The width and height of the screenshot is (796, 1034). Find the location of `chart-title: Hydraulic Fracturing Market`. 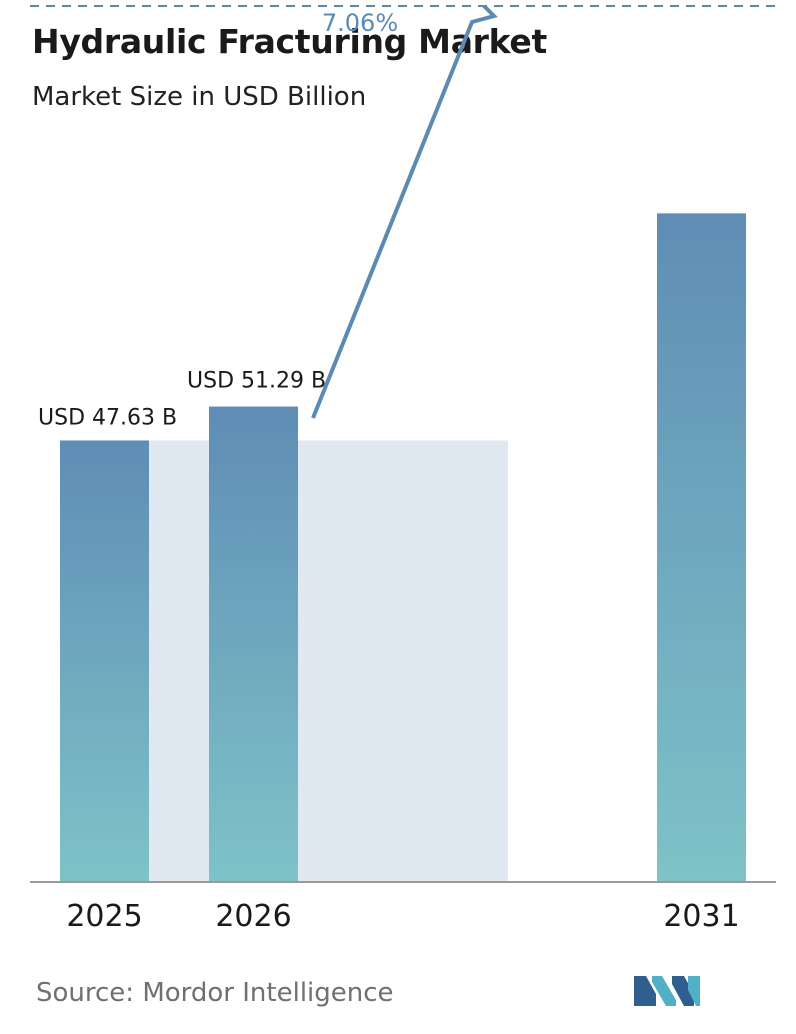

chart-title: Hydraulic Fracturing Market is located at coordinates (289, 41).